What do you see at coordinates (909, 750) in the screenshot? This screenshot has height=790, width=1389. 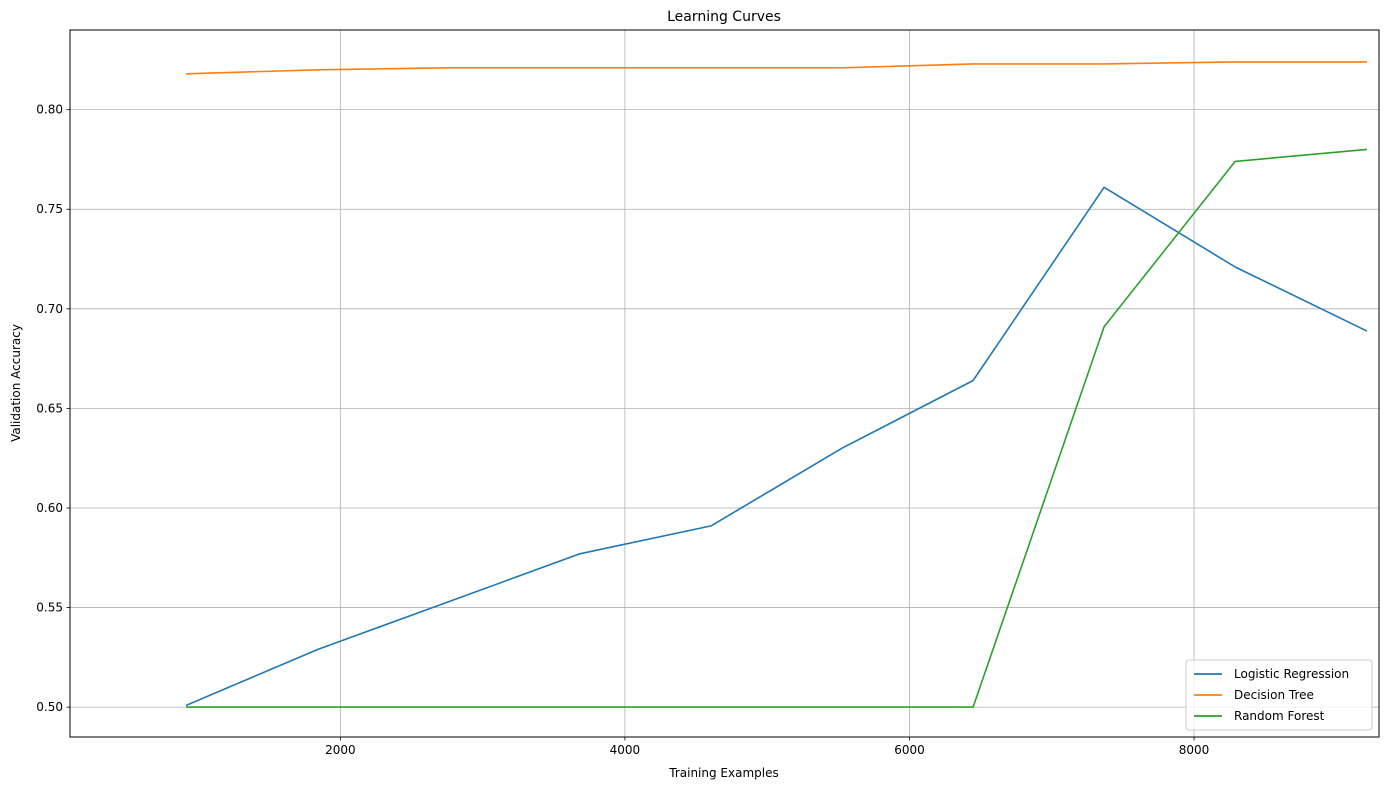 I see `x-tick-label: 6000` at bounding box center [909, 750].